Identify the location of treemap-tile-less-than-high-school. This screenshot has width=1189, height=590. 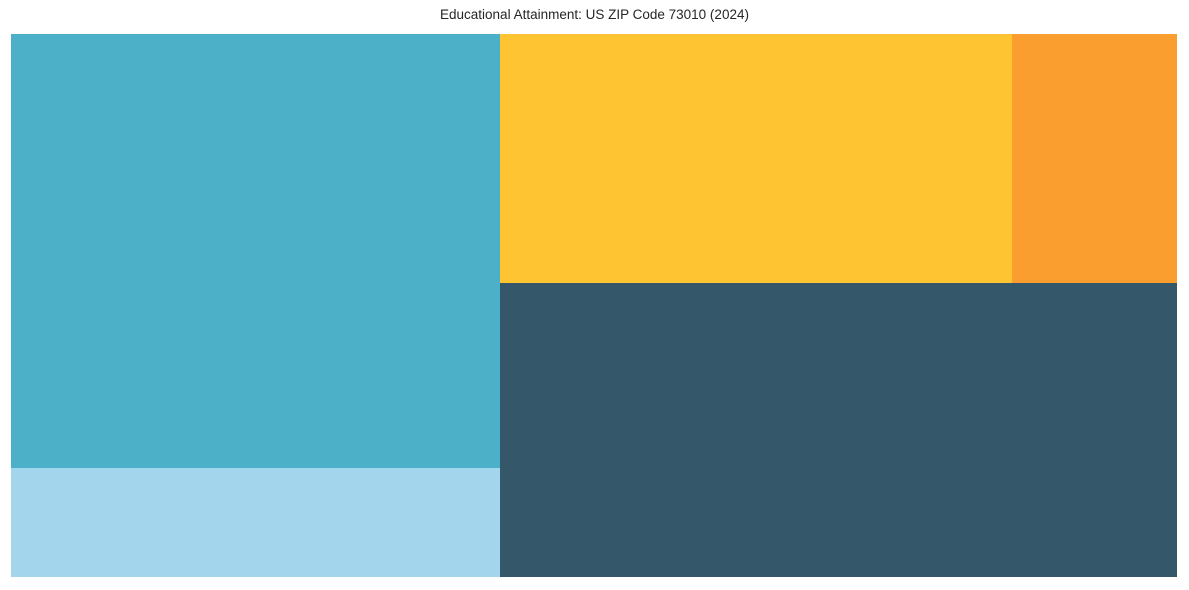
(255, 522).